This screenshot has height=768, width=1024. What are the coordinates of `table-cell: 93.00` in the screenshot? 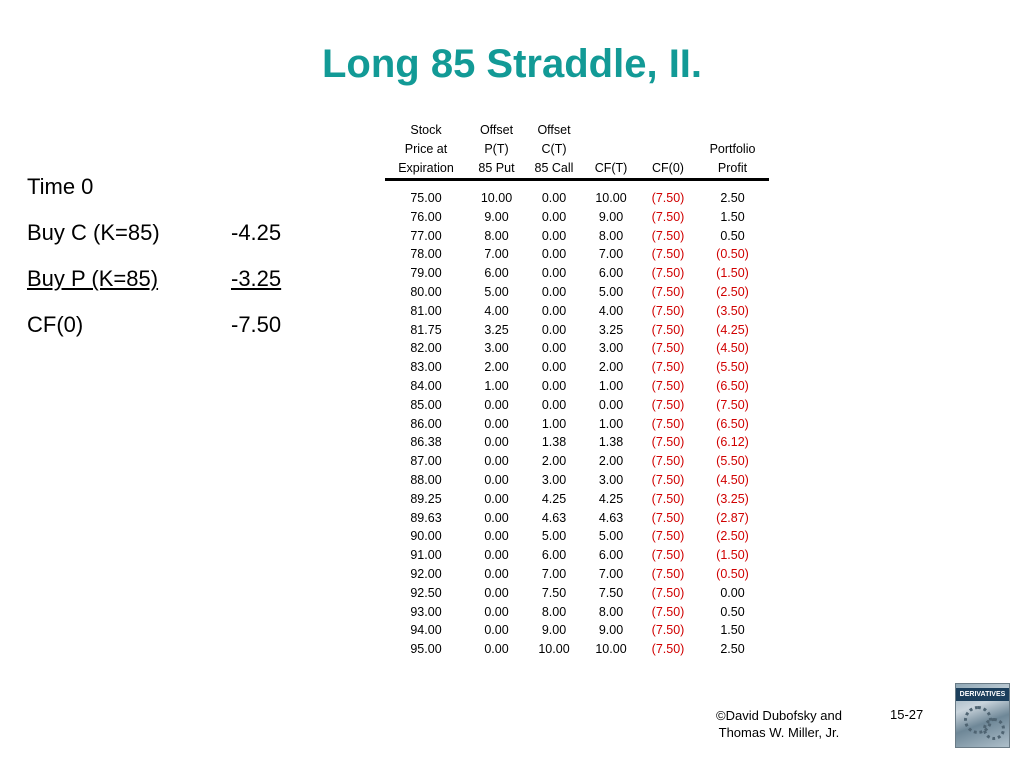 It's located at (426, 611).